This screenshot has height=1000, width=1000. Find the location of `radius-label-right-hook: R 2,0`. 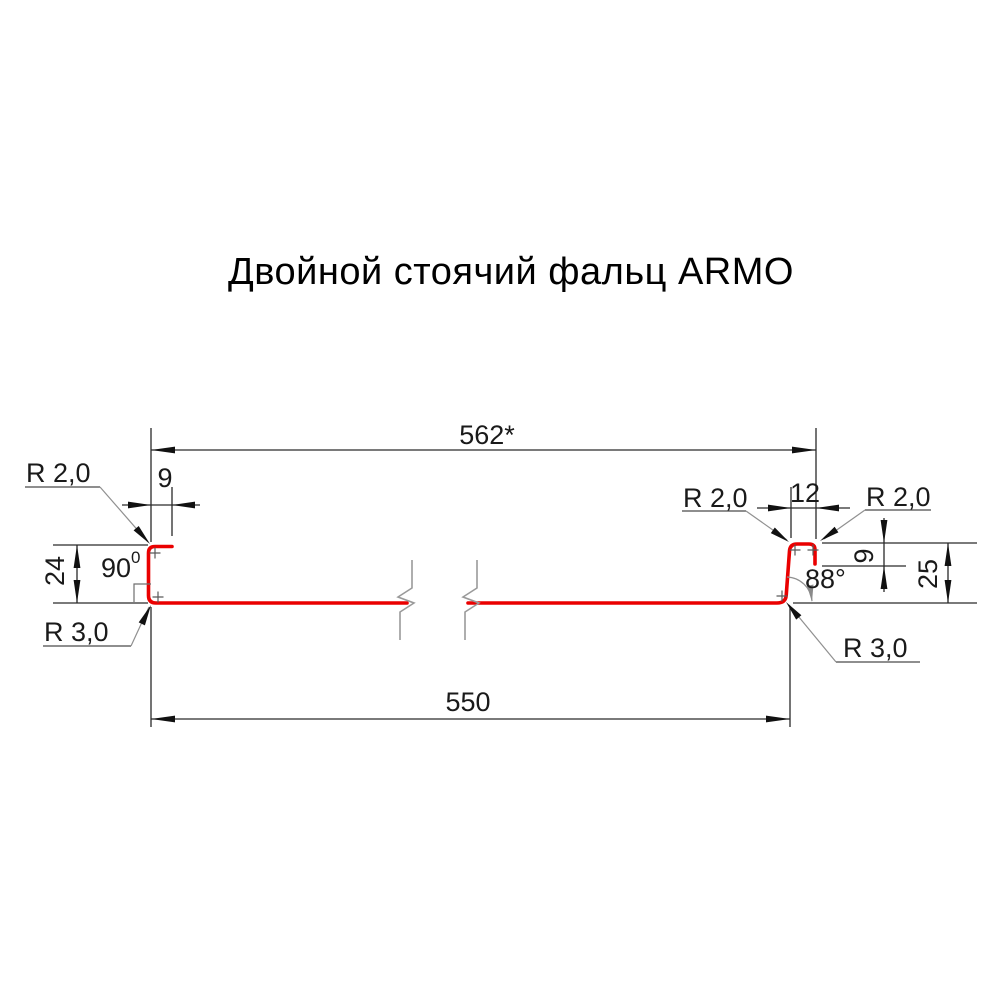

radius-label-right-hook: R 2,0 is located at coordinates (875, 511).